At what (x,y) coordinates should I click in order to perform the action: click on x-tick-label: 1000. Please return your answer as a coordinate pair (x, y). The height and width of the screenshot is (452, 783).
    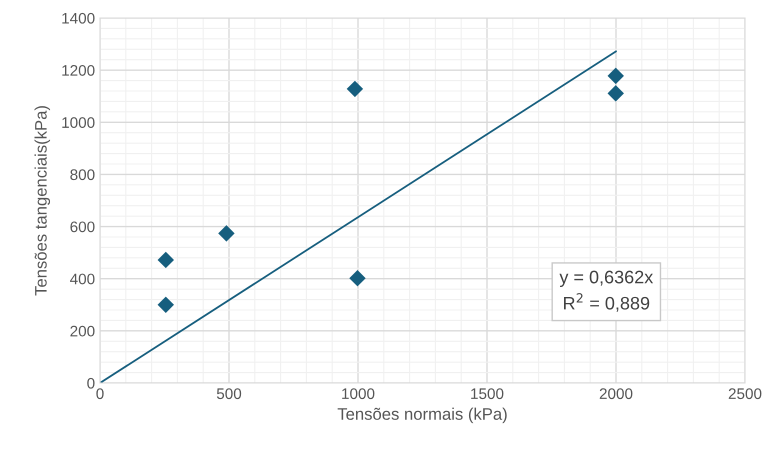
    Looking at the image, I should click on (358, 394).